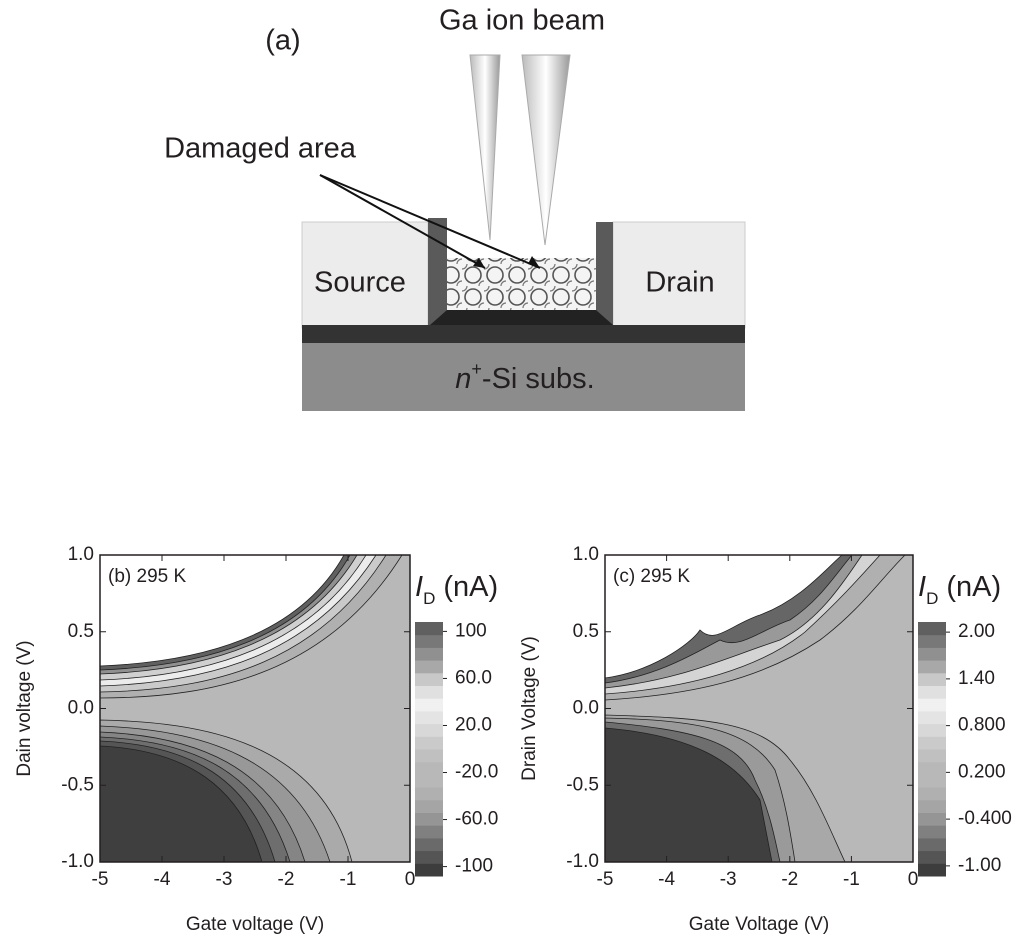  What do you see at coordinates (979, 865) in the screenshot?
I see `colorbar-tick-label: -1.00` at bounding box center [979, 865].